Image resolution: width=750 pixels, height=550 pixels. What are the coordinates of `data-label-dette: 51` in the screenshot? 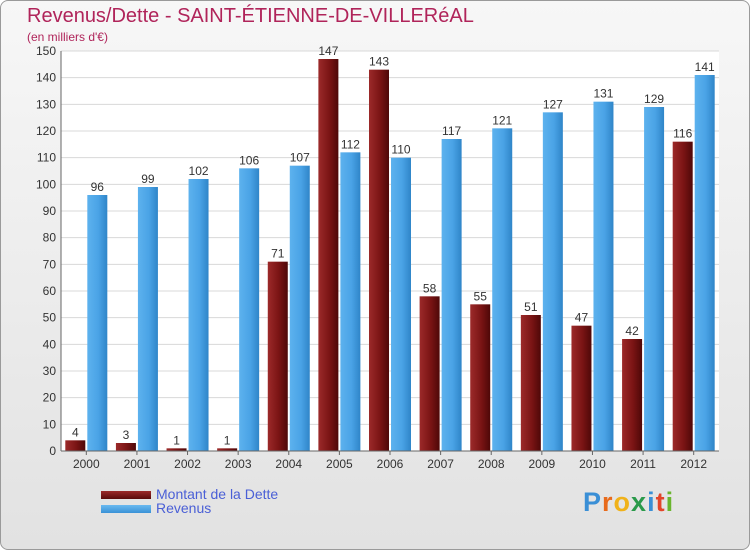 It's located at (531, 307).